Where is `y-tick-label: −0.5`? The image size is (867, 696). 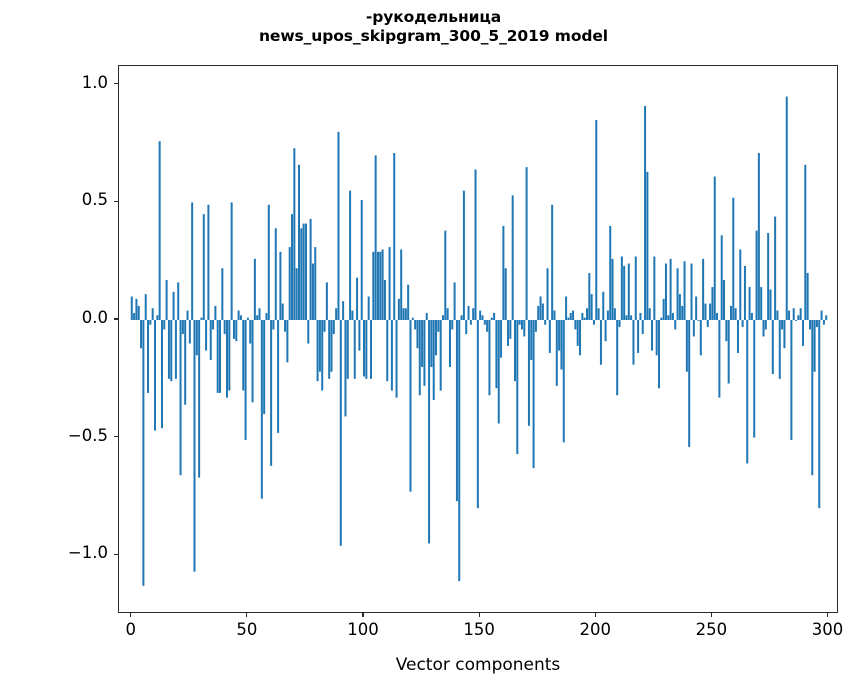
y-tick-label: −0.5 is located at coordinates (87, 435).